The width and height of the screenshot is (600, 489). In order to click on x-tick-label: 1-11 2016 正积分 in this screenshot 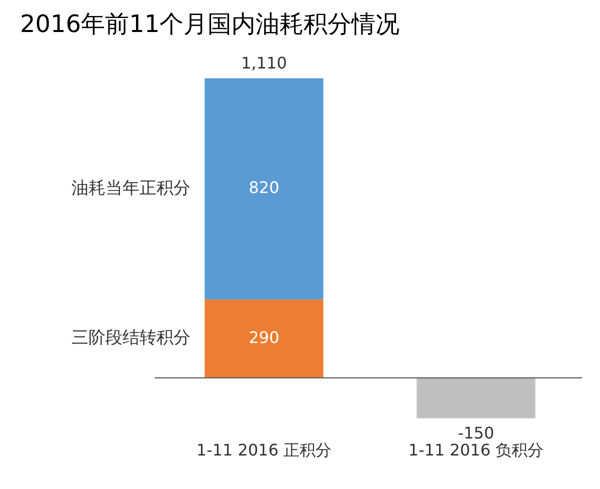, I will do `click(264, 450)`.